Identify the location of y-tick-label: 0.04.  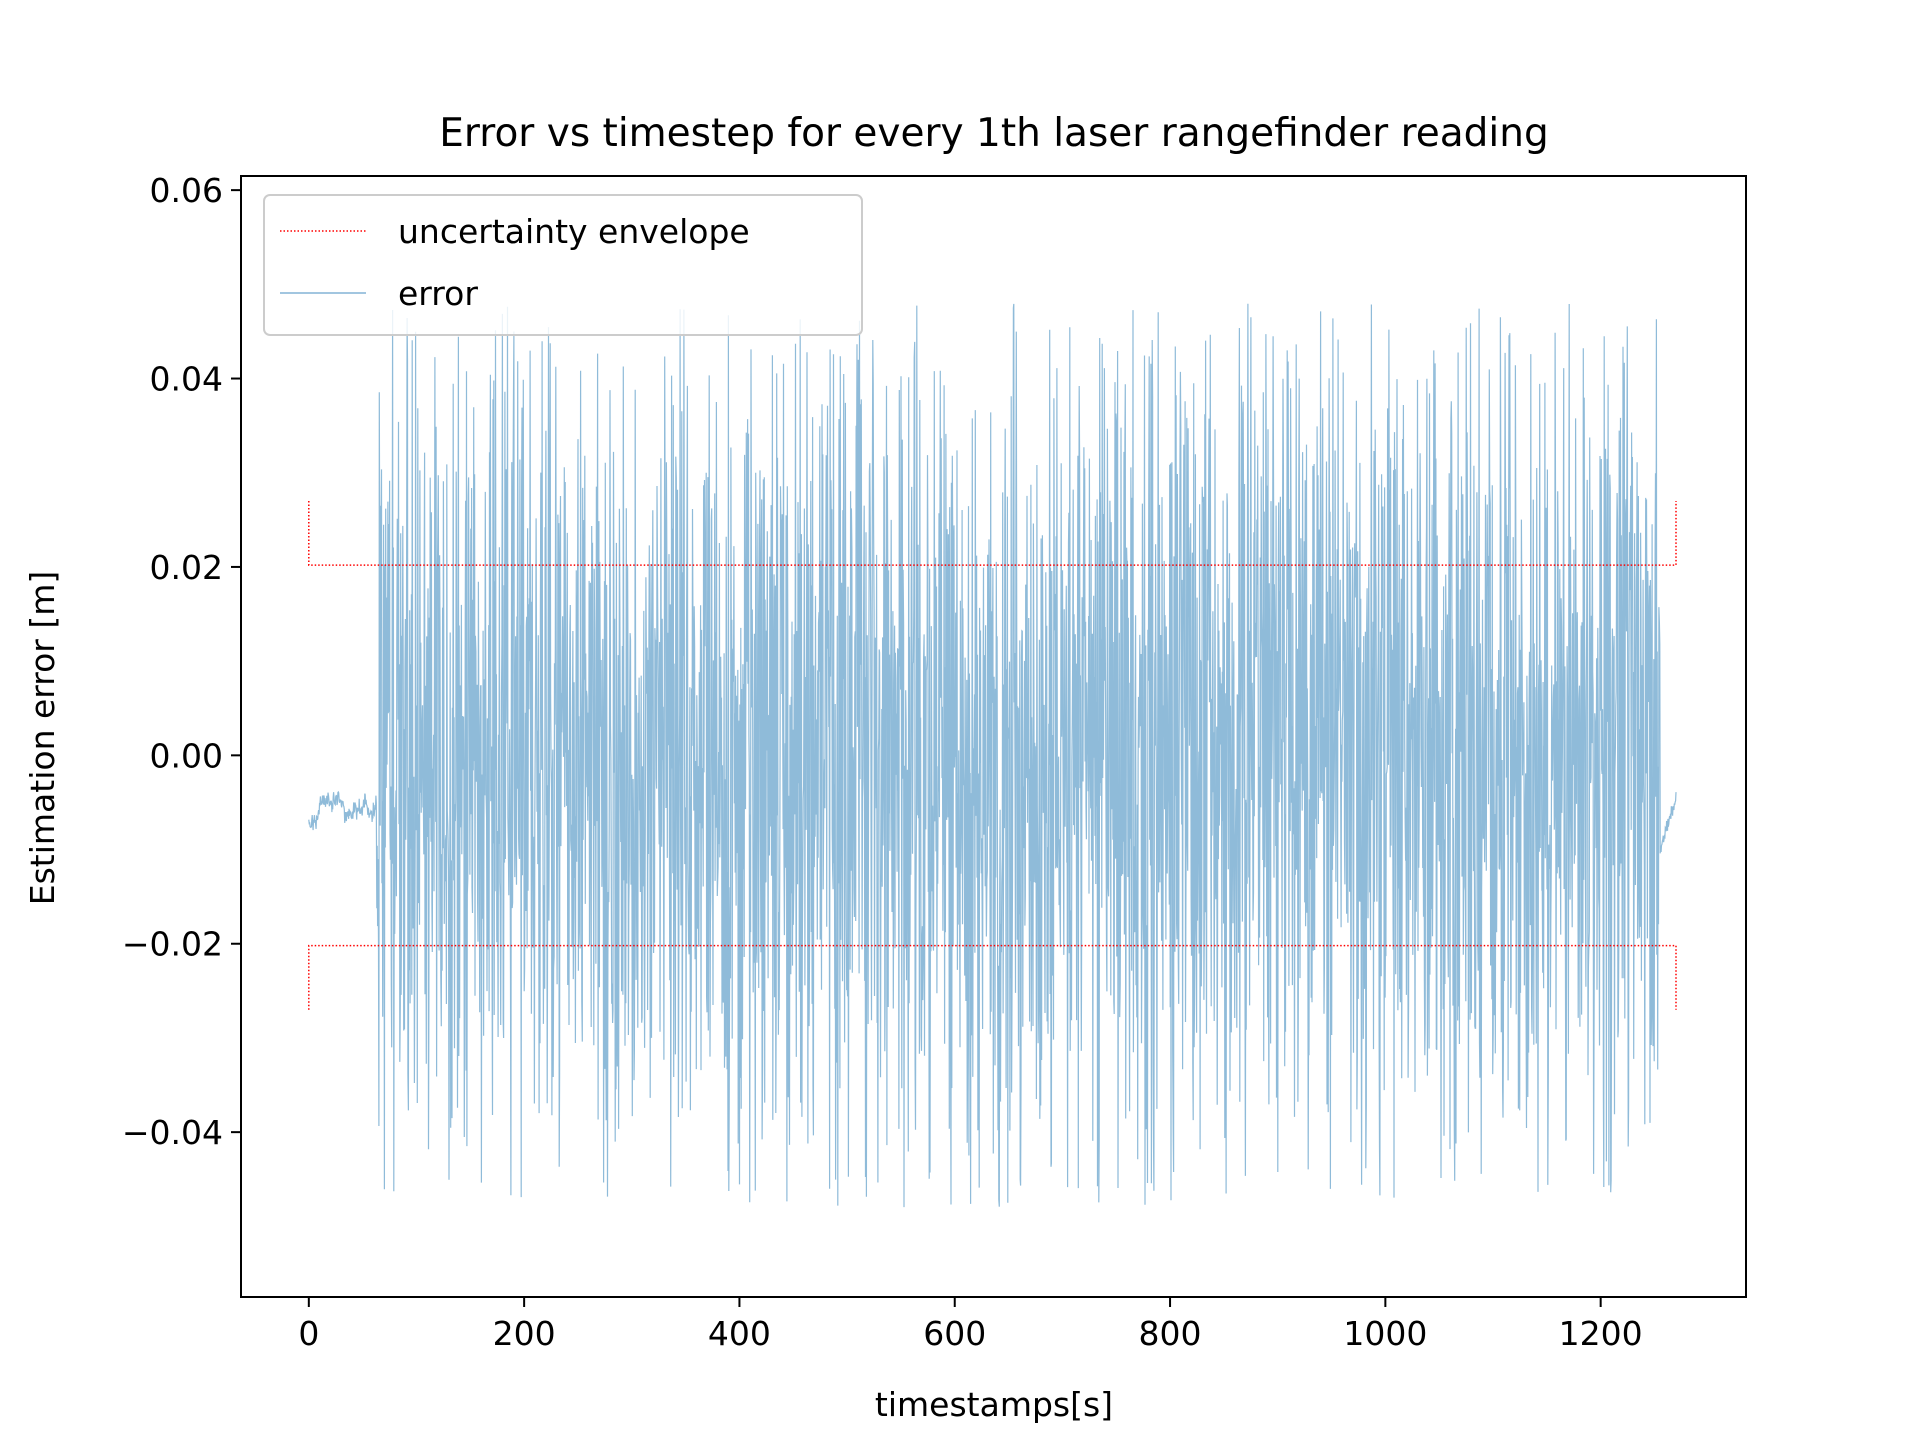
(186, 379).